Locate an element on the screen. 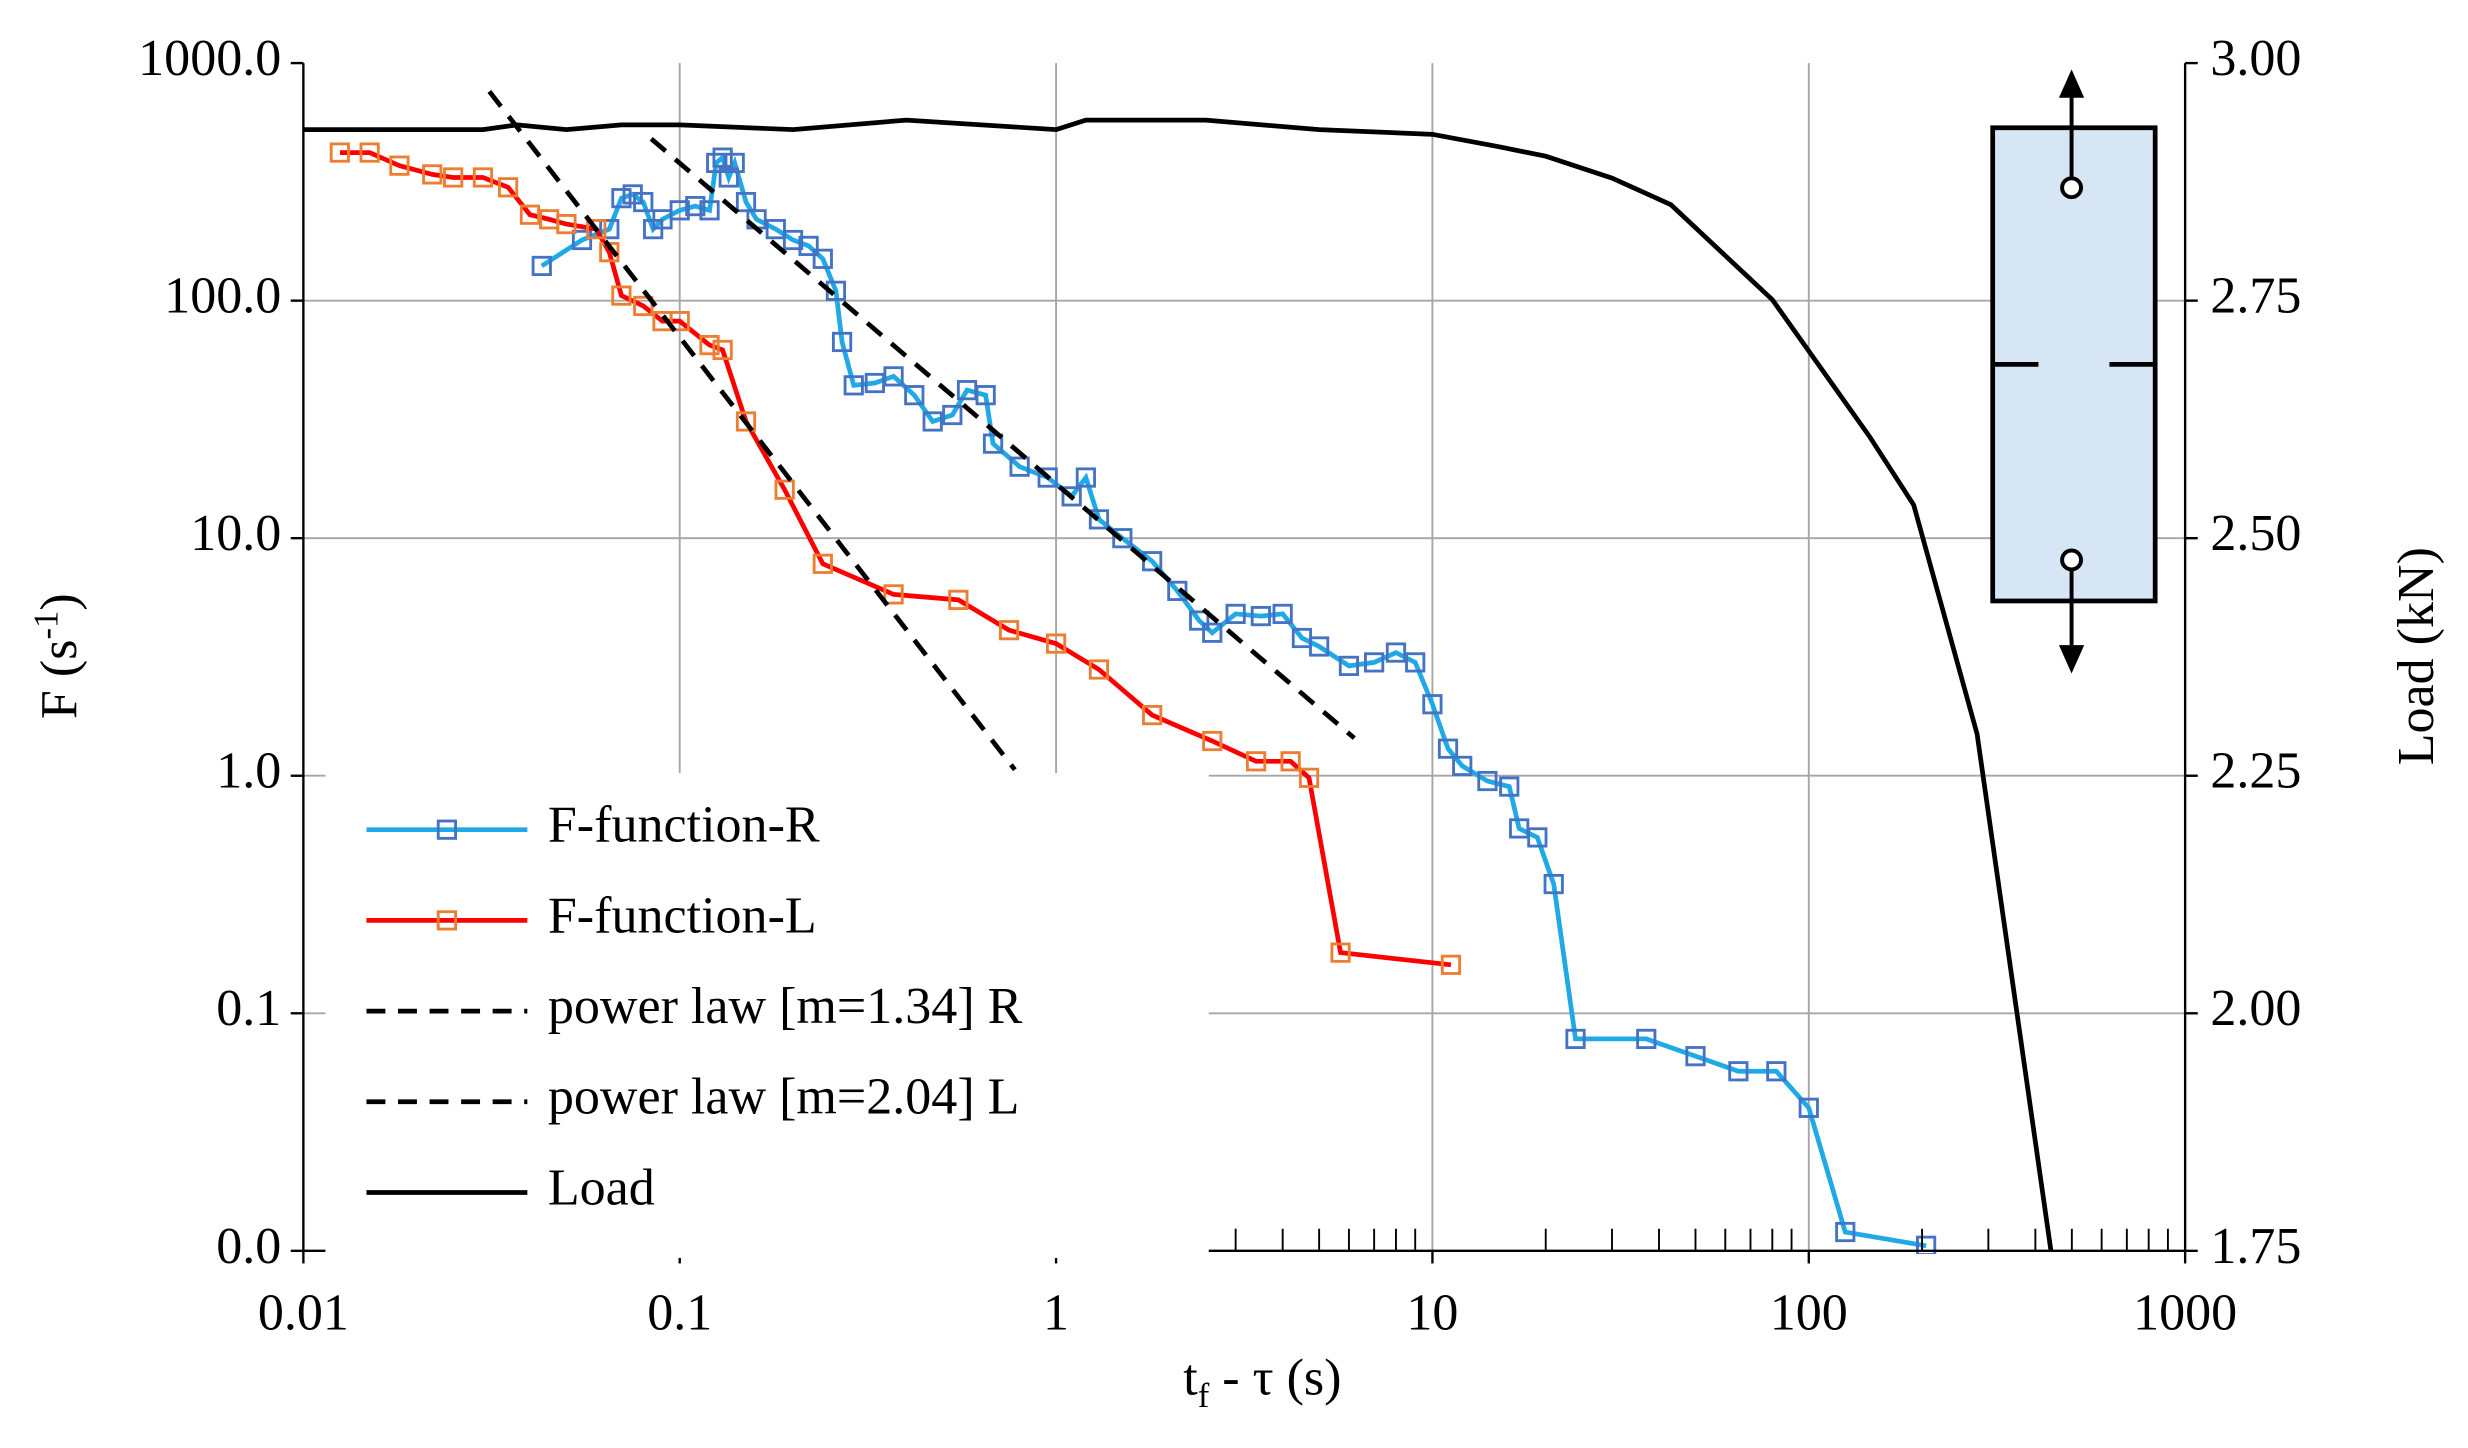 This screenshot has width=2468, height=1448. legend-label: power law [m=1.34] R is located at coordinates (785, 1006).